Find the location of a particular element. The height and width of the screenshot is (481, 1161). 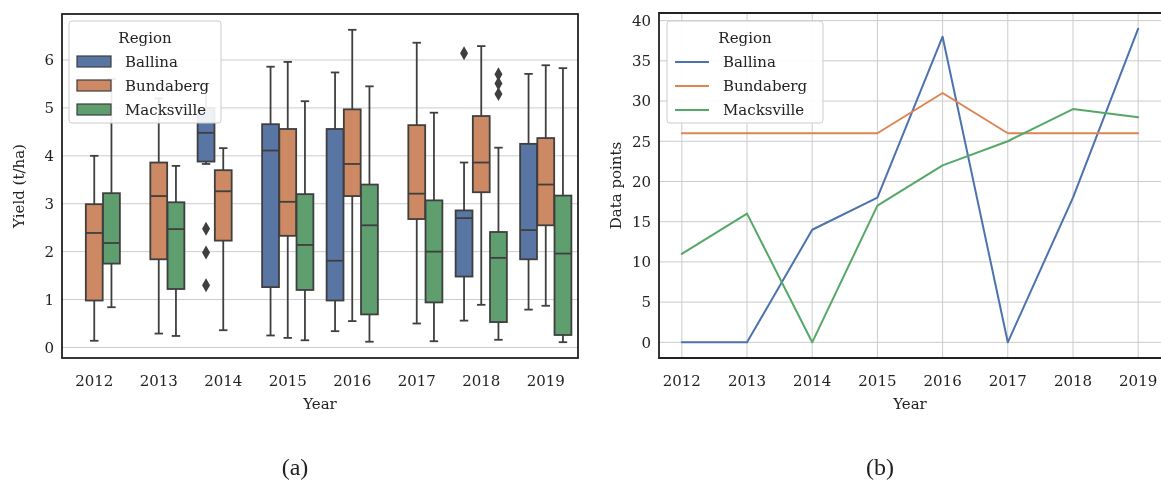

y-axis-title: Data points is located at coordinates (616, 185).